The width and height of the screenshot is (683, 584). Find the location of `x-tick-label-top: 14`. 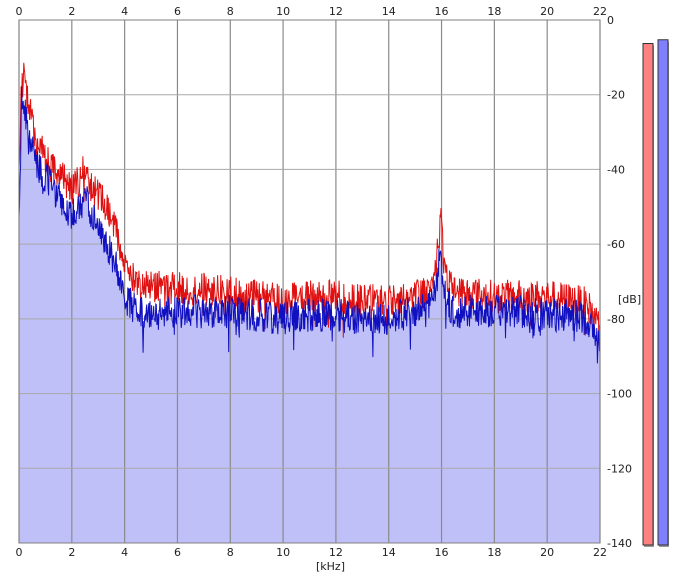

x-tick-label-top: 14 is located at coordinates (389, 11).